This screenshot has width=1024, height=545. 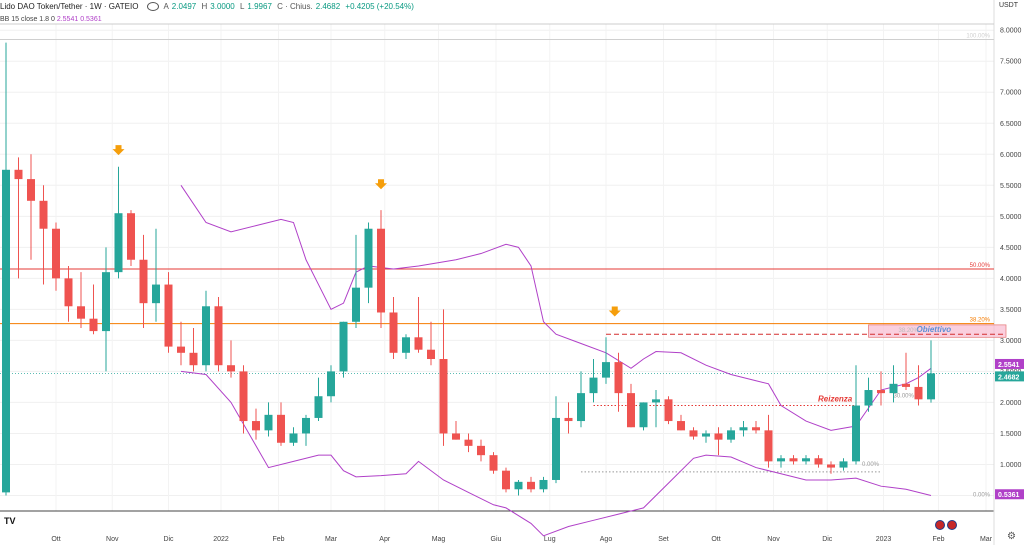 I want to click on y-tick-label: 7.5000, so click(x=1011, y=62).